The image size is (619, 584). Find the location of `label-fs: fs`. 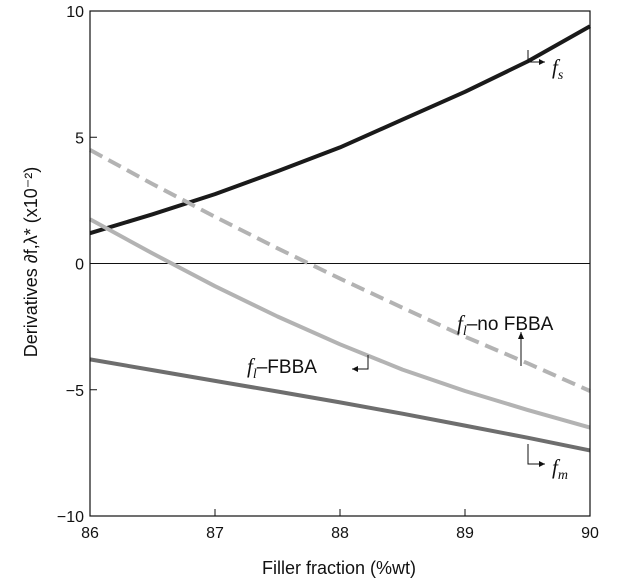

label-fs: fs is located at coordinates (545, 66).